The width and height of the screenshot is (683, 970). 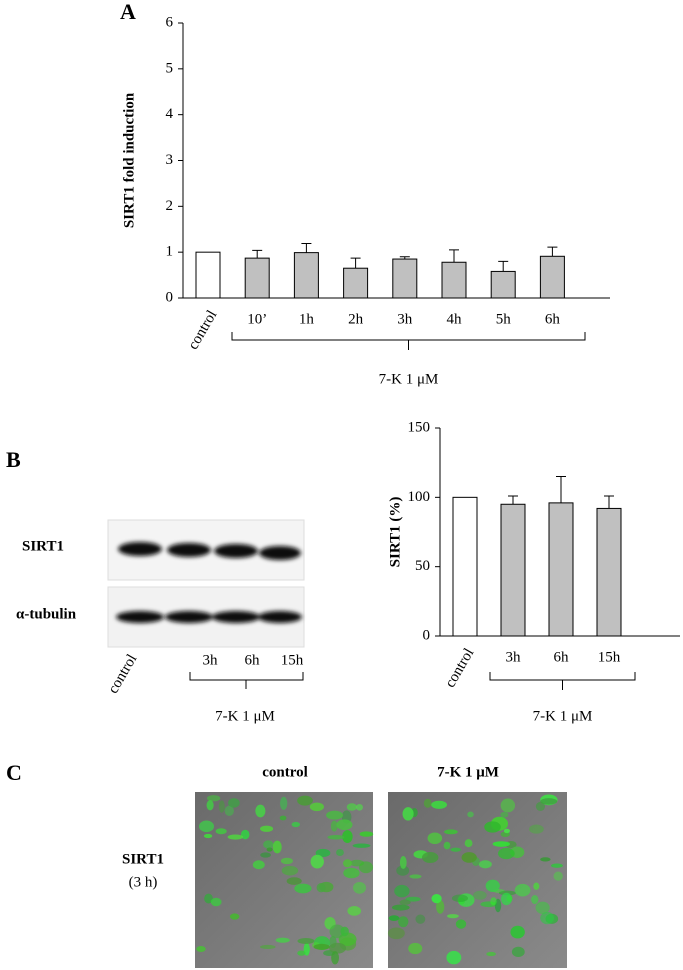 What do you see at coordinates (170, 297) in the screenshot?
I see `y-tick-label: 0` at bounding box center [170, 297].